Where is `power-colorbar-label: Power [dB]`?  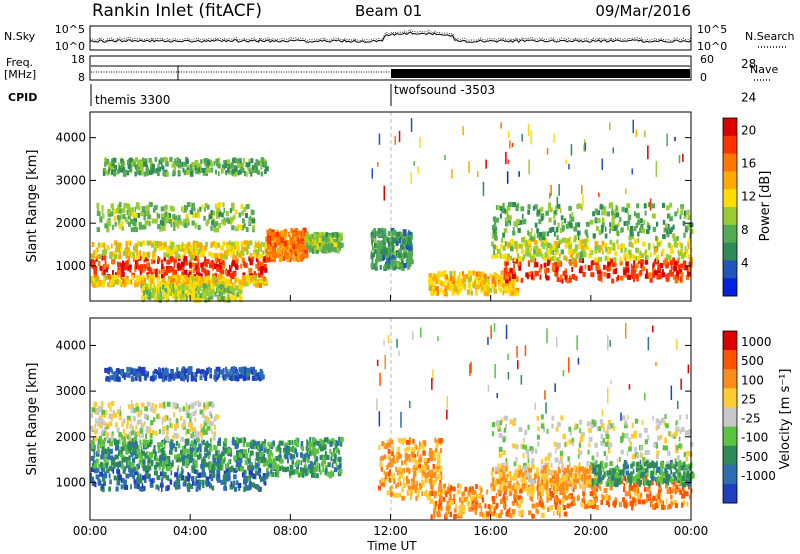
power-colorbar-label: Power [dB] is located at coordinates (765, 206).